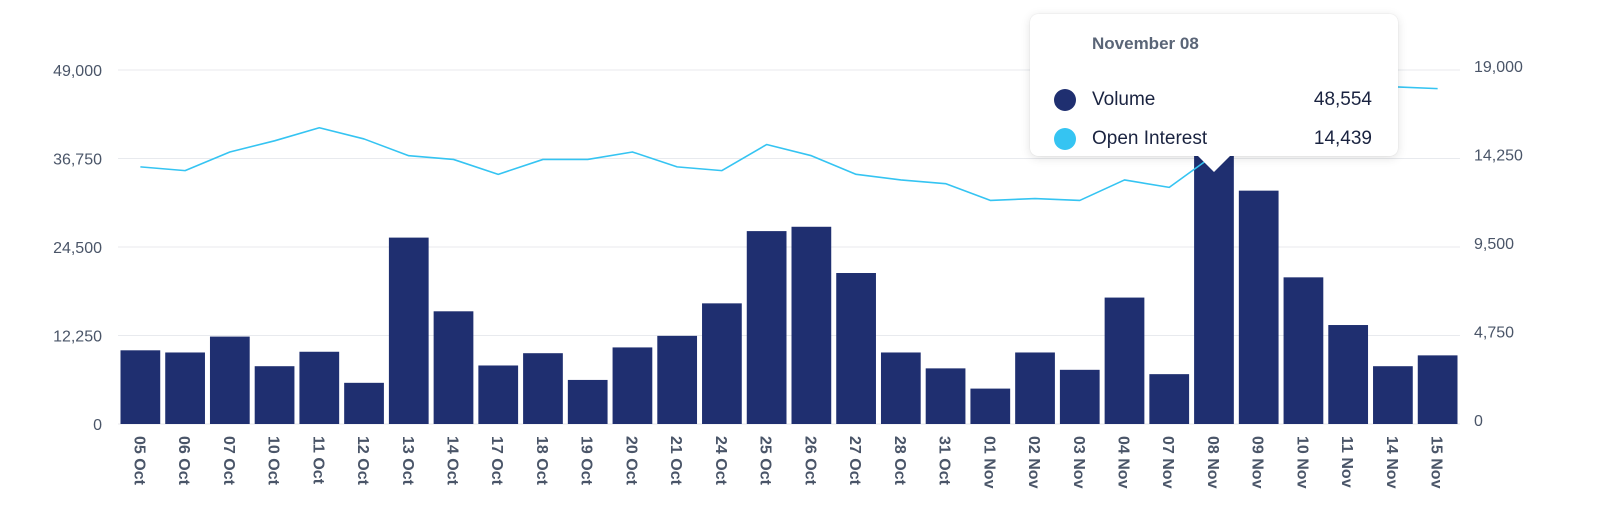 The width and height of the screenshot is (1600, 516). I want to click on tooltip-open-interest-label: Open Interest, so click(1150, 138).